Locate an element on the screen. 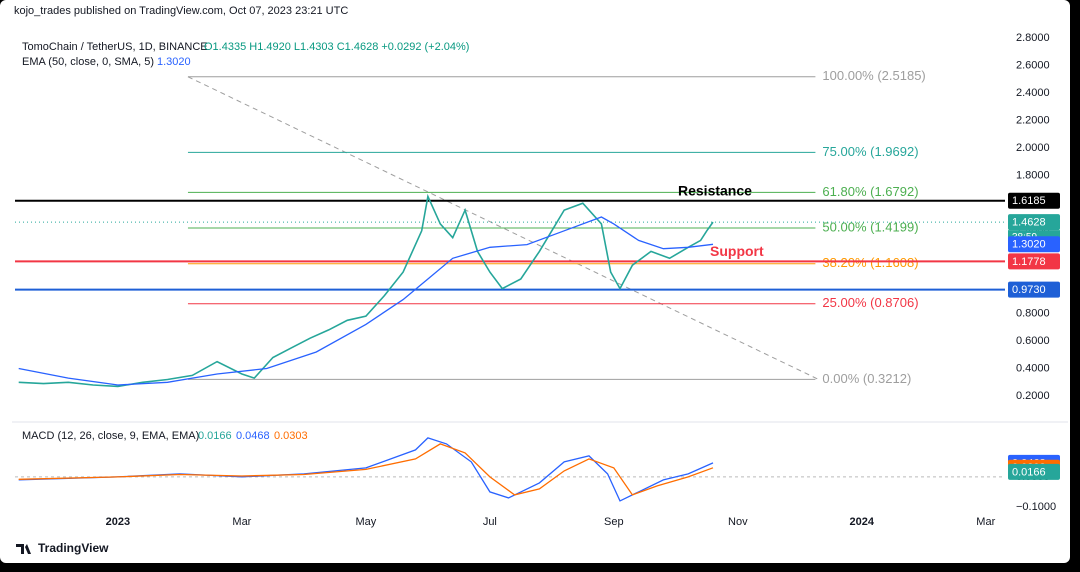  line-label: Support is located at coordinates (737, 251).